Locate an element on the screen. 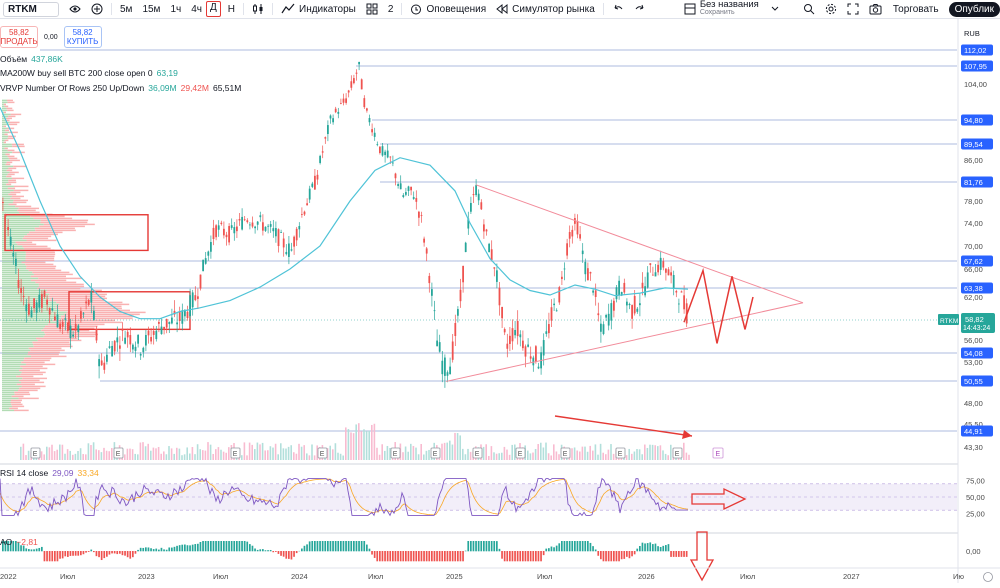  rsi-legend: RSI 14 close 29,09 33,34 is located at coordinates (49, 473).